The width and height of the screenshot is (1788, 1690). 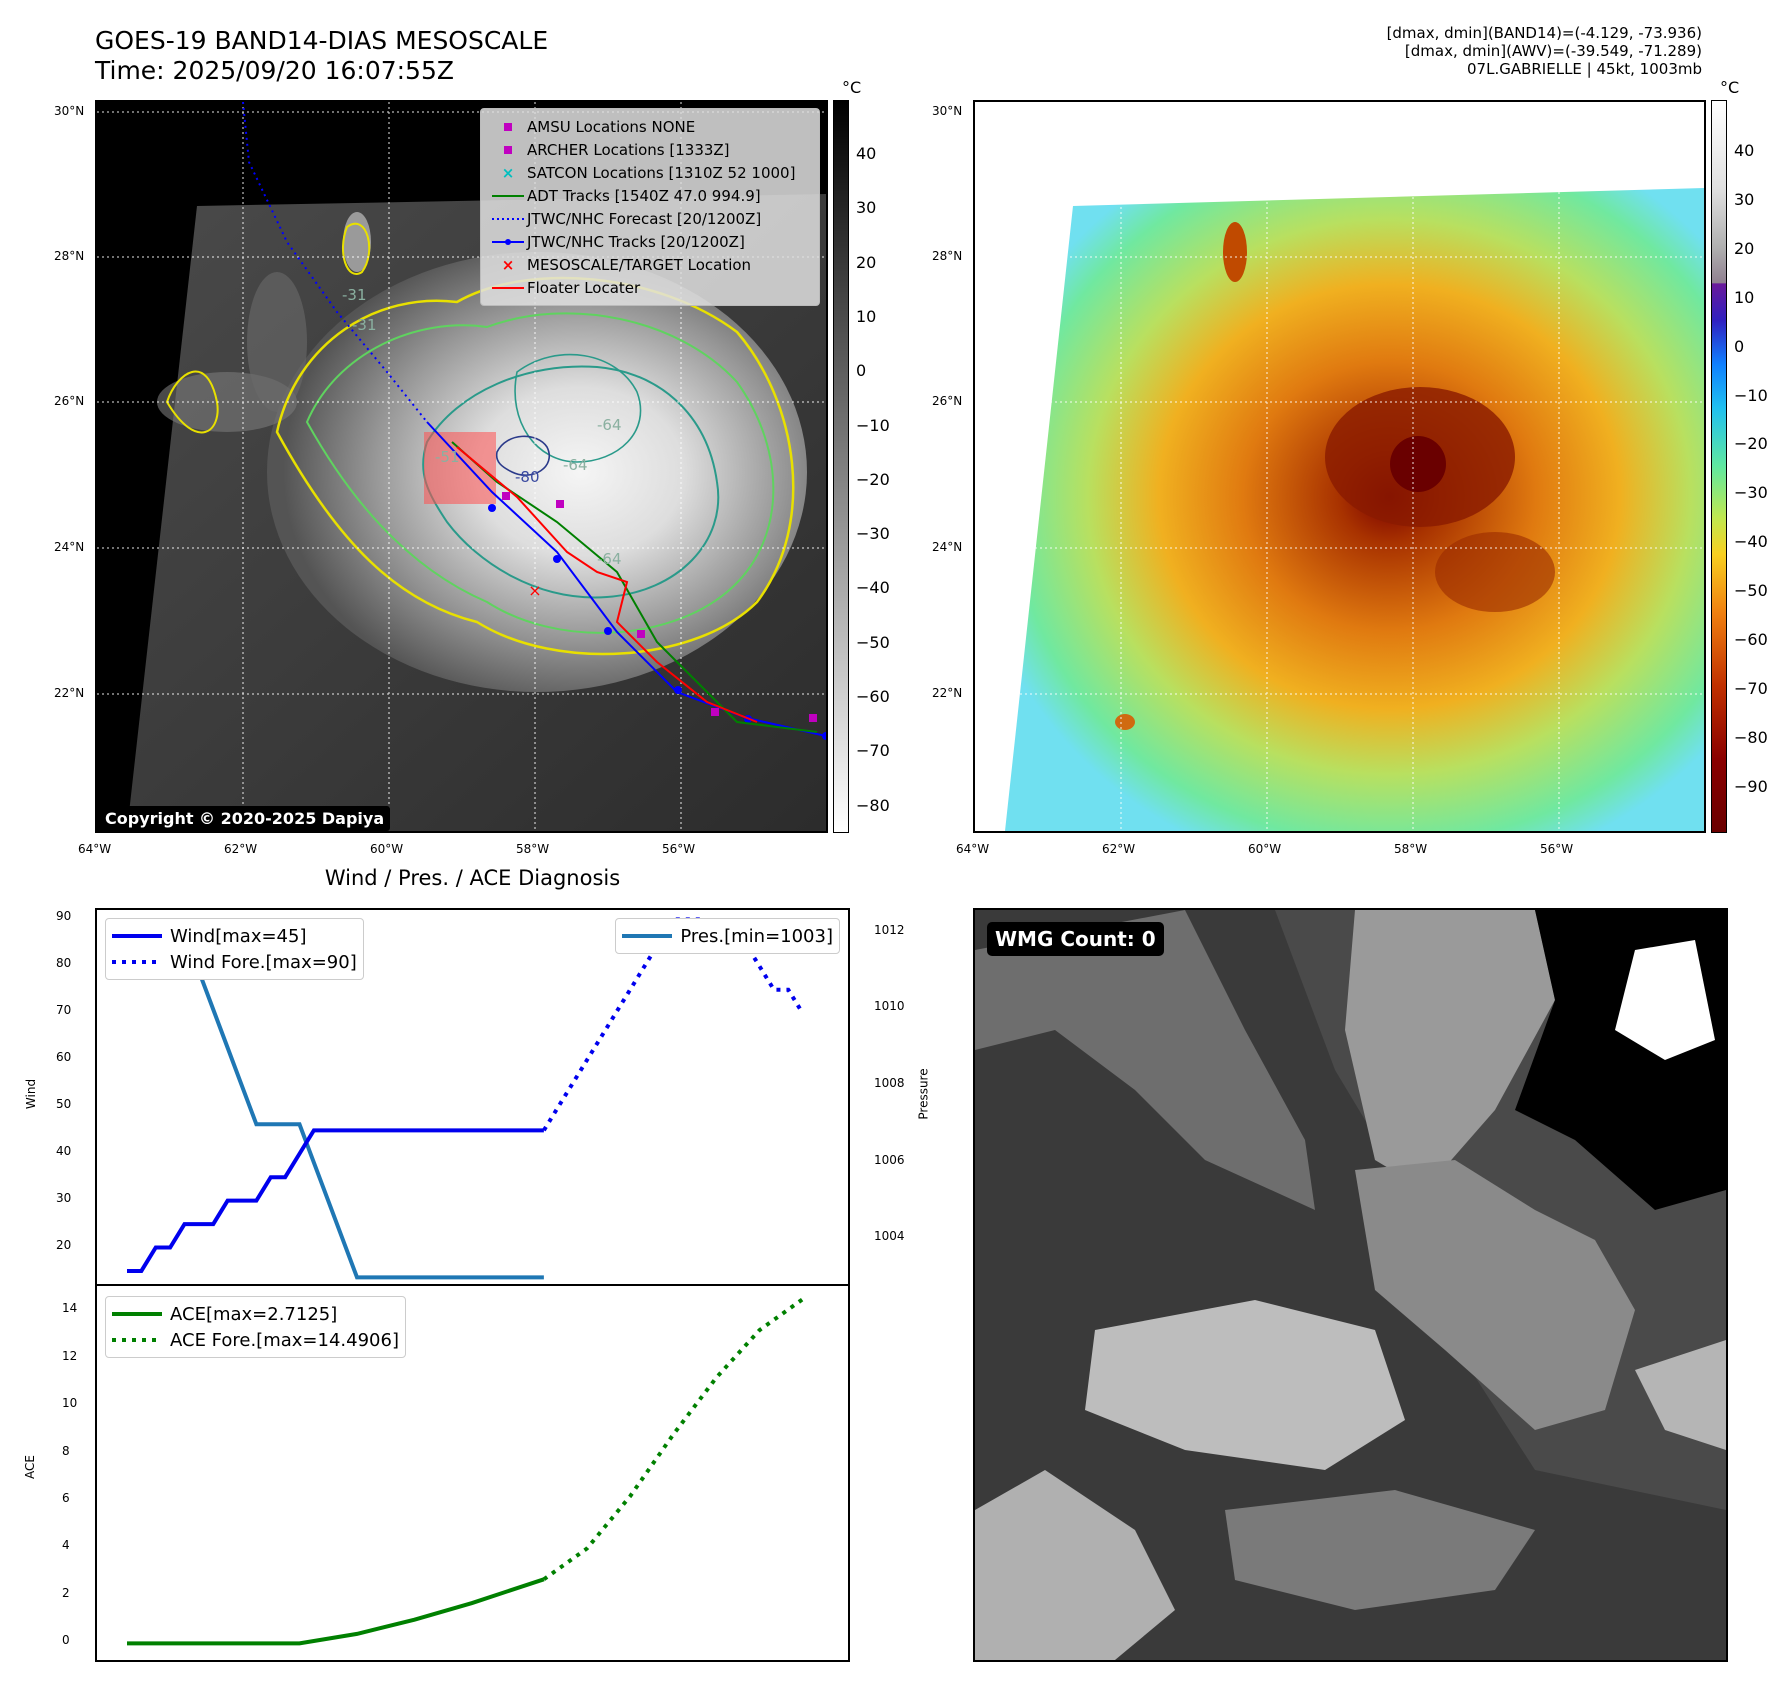 I want to click on legend-item: ACE Fore.[max=14.4906], so click(x=255, y=1340).